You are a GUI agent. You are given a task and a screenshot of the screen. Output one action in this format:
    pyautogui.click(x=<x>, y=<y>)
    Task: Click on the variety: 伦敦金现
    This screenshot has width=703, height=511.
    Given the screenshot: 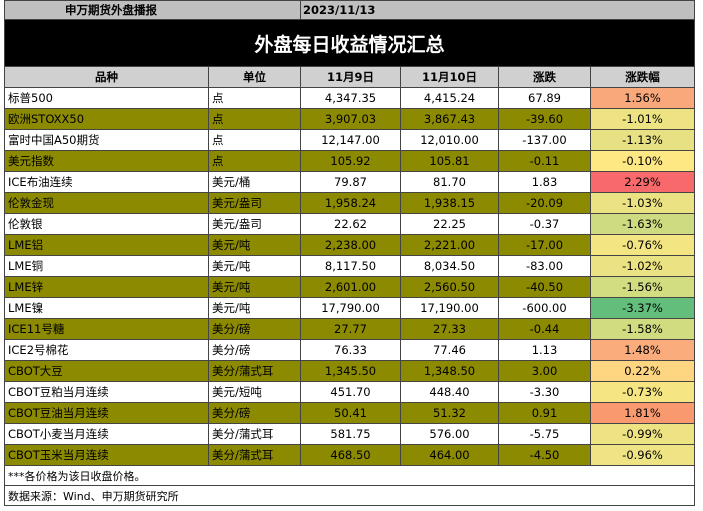 What is the action you would take?
    pyautogui.click(x=106, y=203)
    